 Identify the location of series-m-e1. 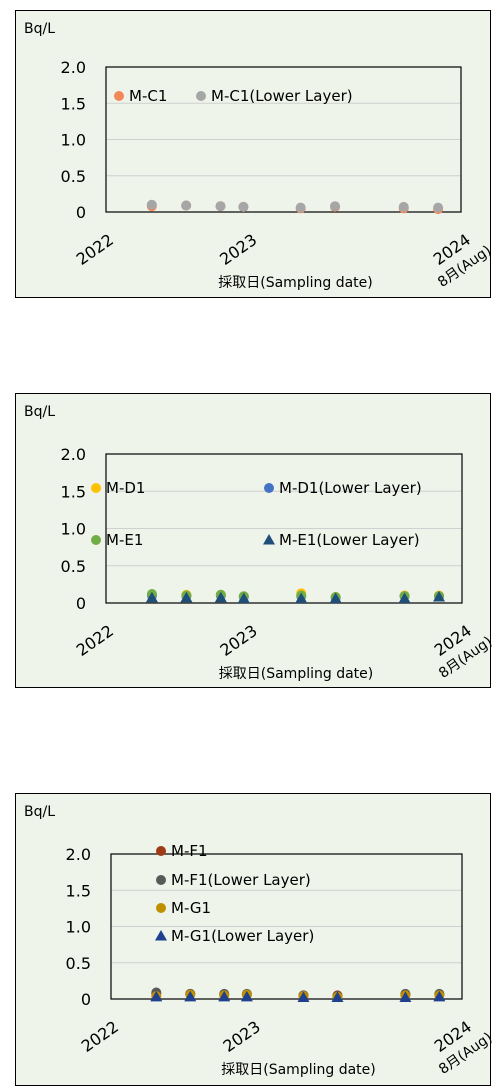
(295, 596).